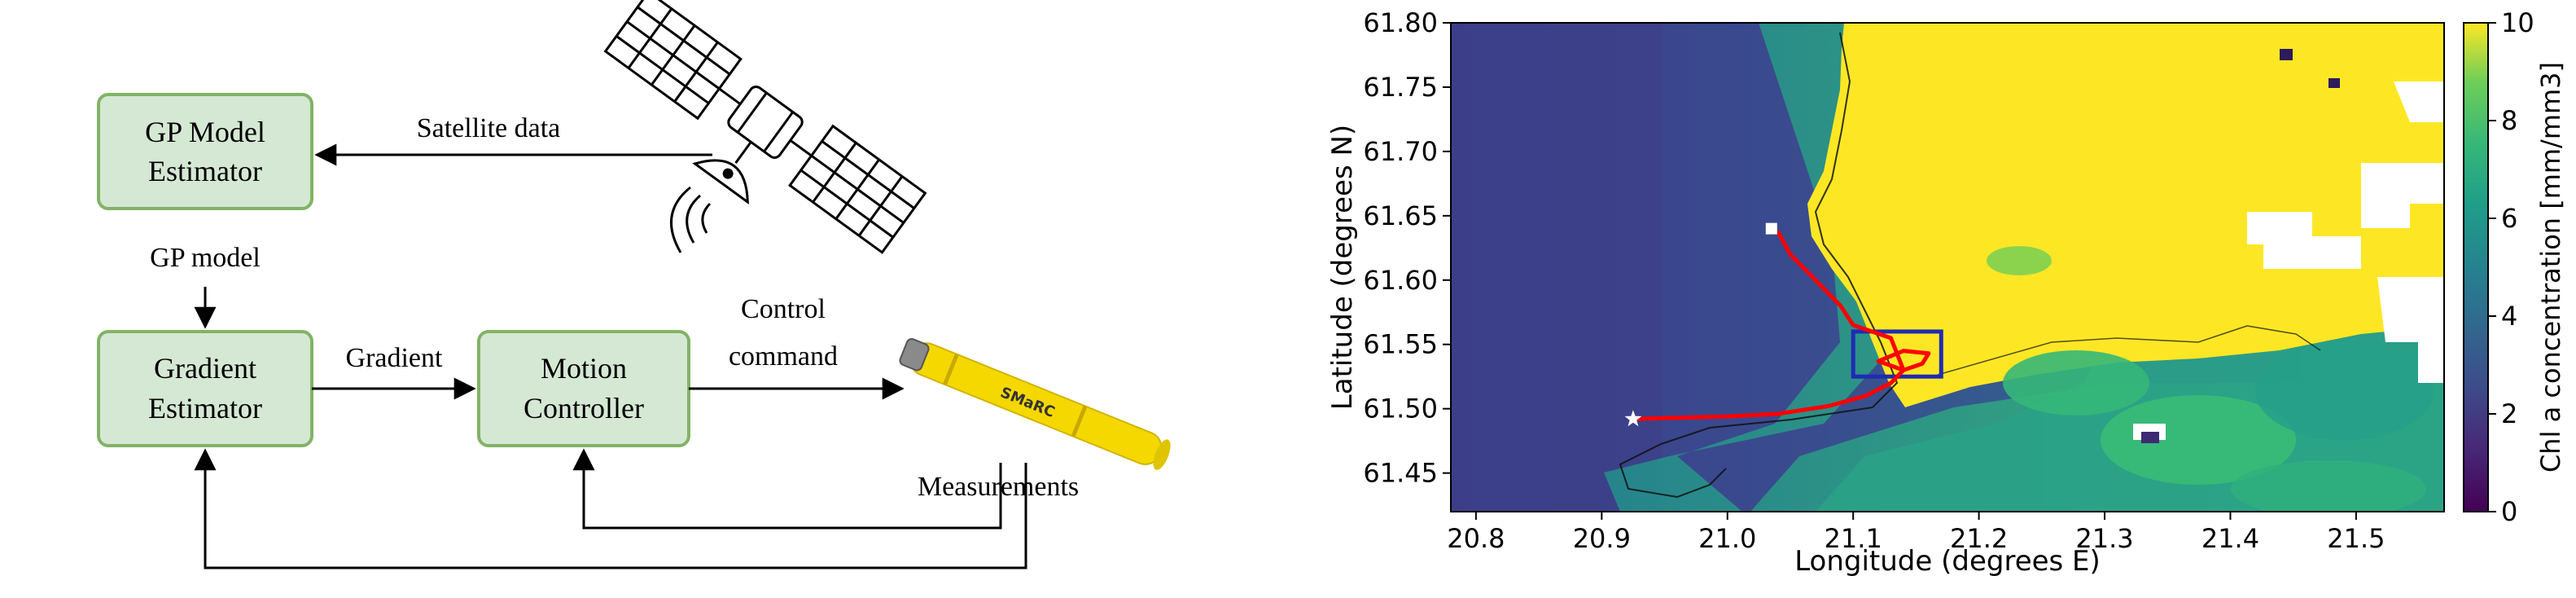 This screenshot has width=2576, height=598. What do you see at coordinates (1853, 539) in the screenshot?
I see `x-tick-label: 21.1` at bounding box center [1853, 539].